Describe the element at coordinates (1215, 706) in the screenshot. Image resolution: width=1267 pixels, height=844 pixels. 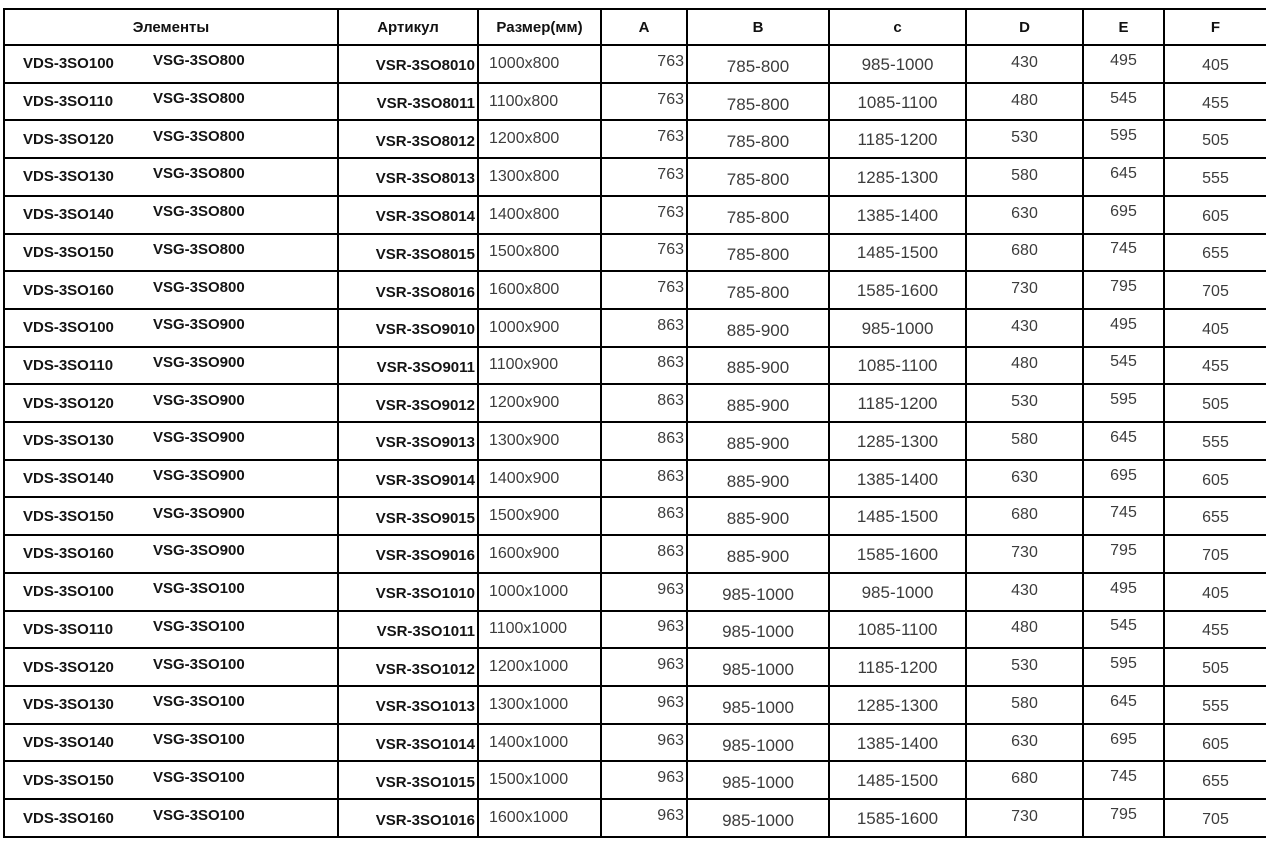
I see `cell-value: 555` at that location.